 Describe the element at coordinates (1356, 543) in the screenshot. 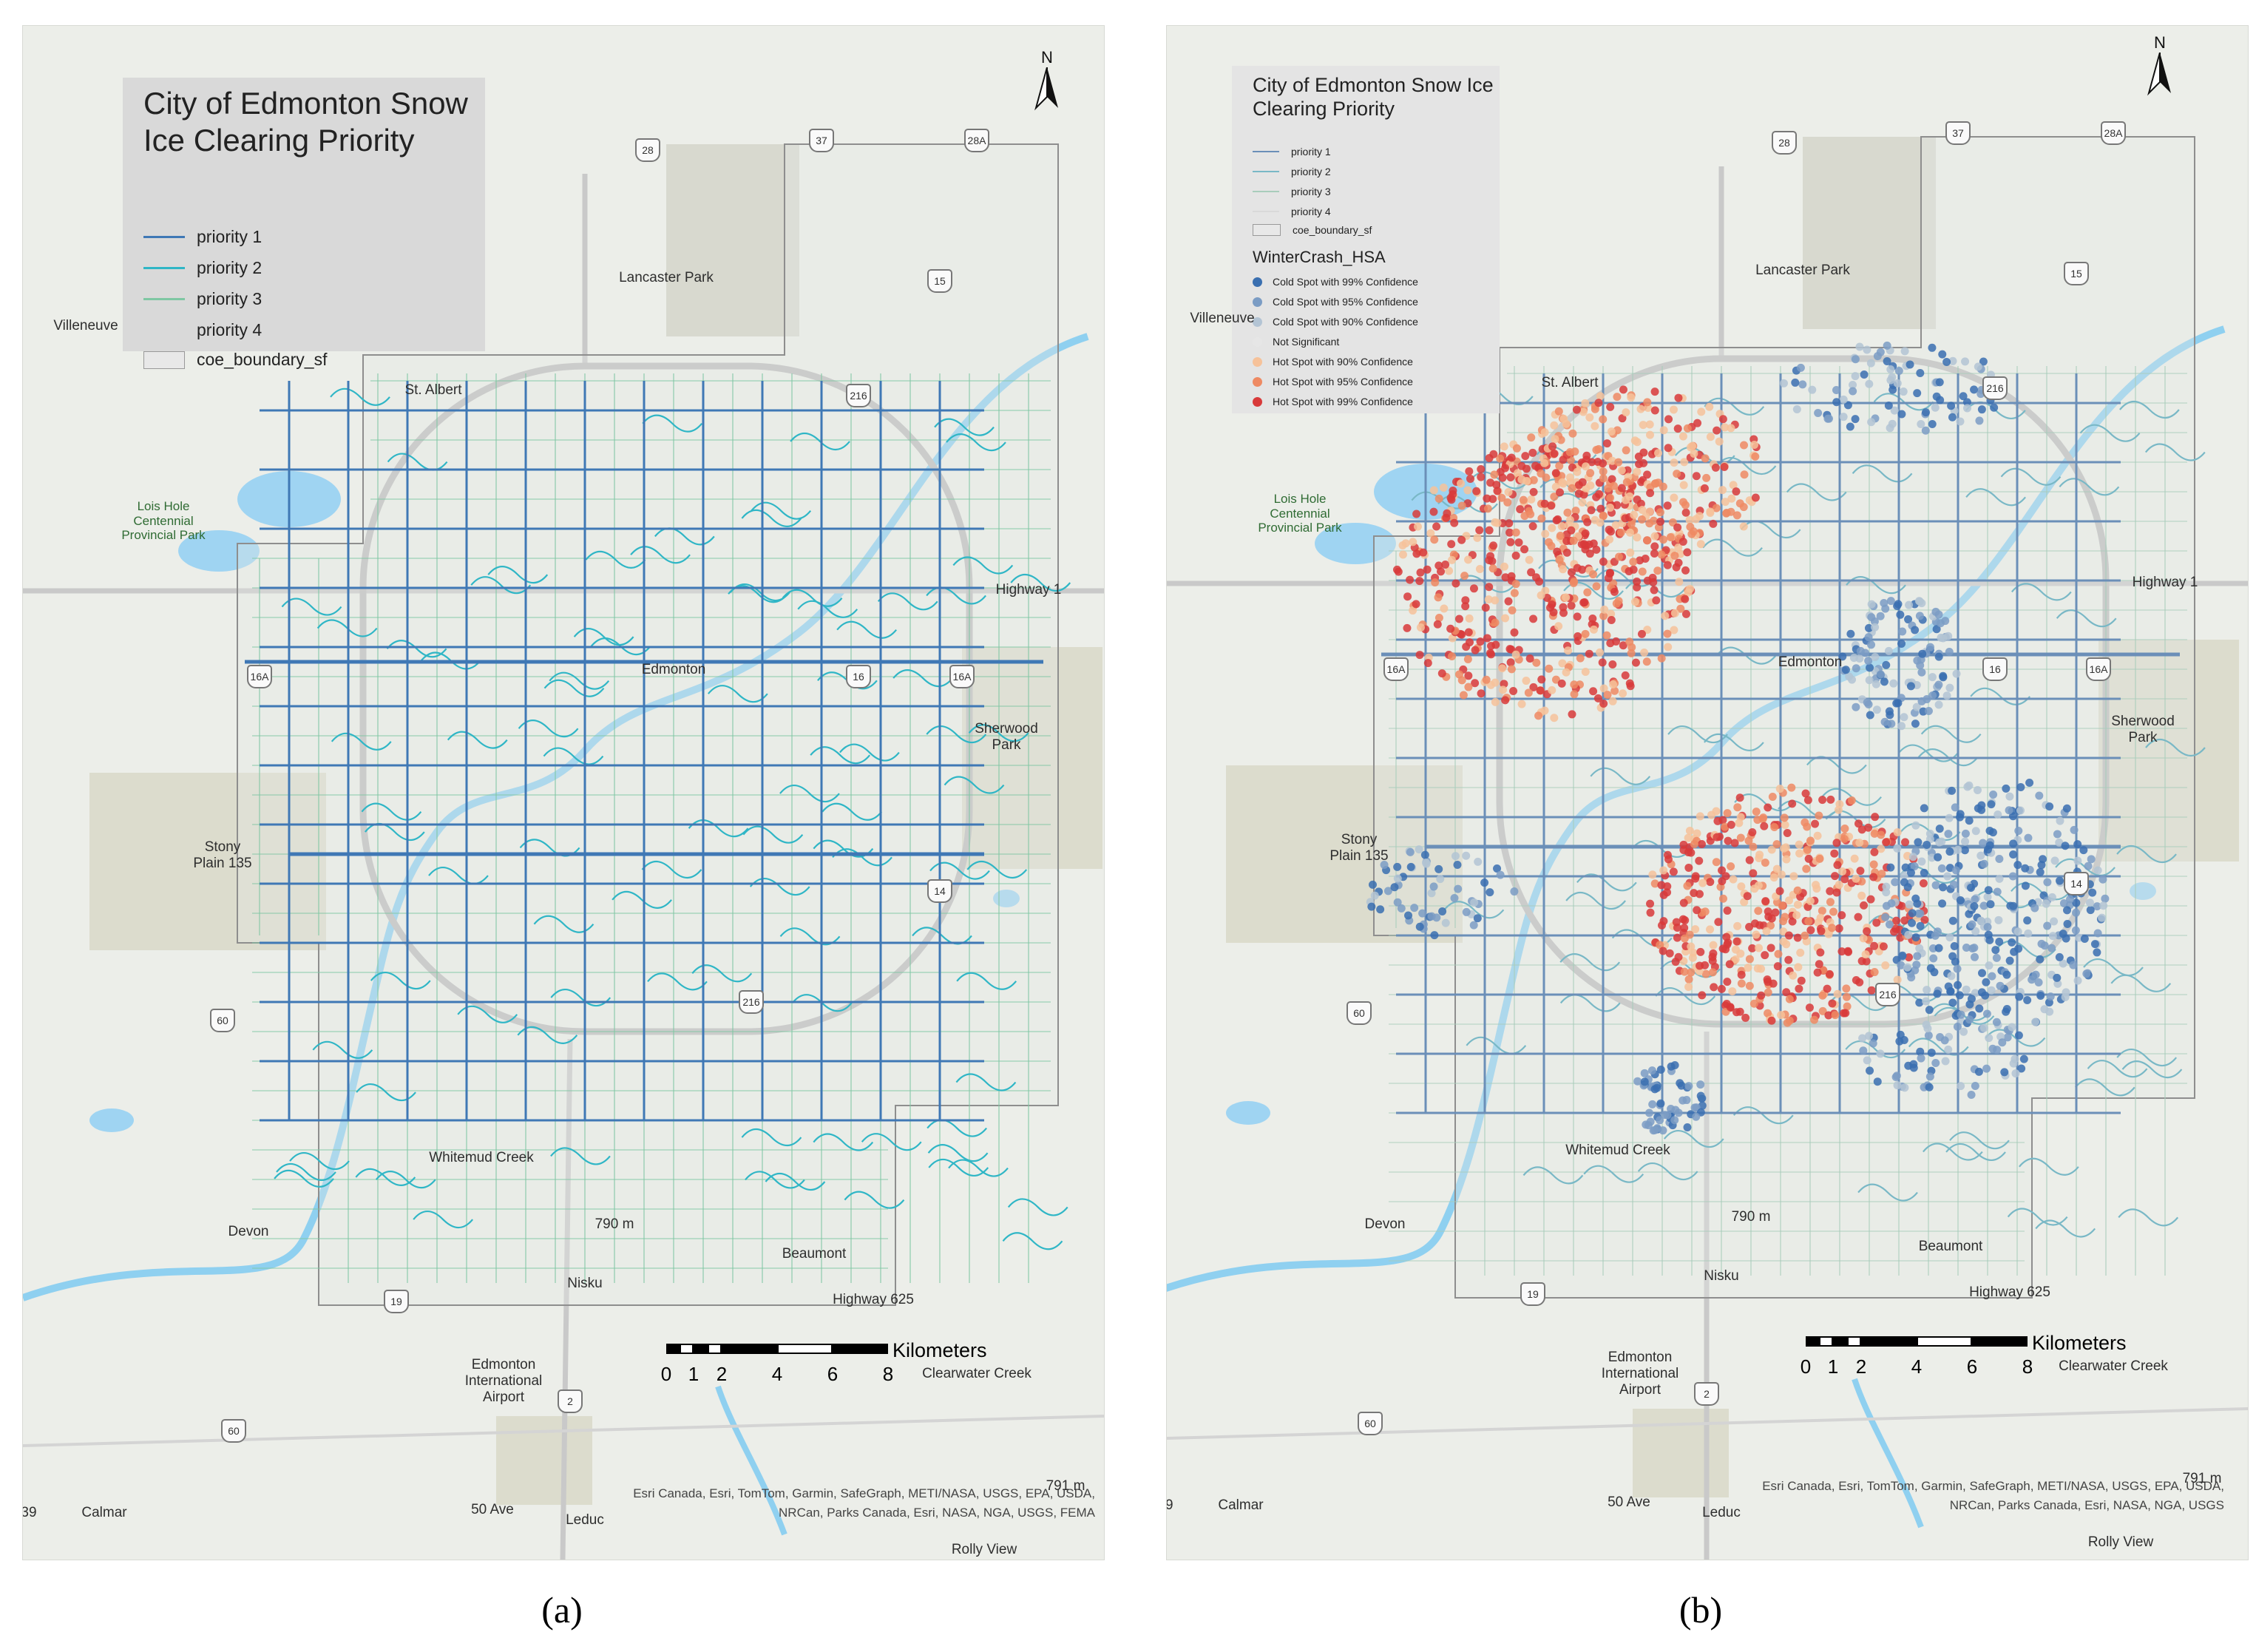

I see `lake` at that location.